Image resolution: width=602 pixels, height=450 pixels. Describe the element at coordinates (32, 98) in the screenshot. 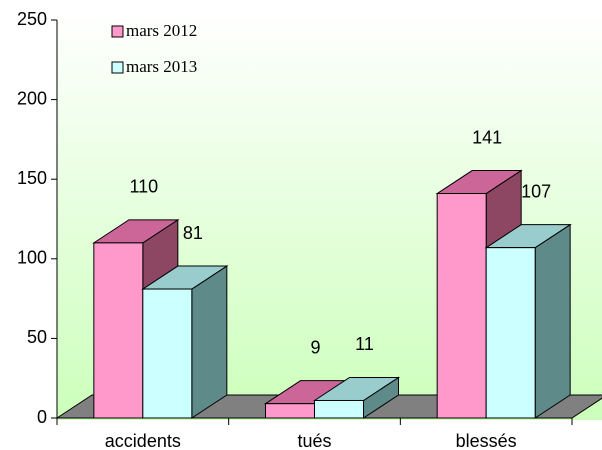

I see `y-tick-label: 200` at that location.